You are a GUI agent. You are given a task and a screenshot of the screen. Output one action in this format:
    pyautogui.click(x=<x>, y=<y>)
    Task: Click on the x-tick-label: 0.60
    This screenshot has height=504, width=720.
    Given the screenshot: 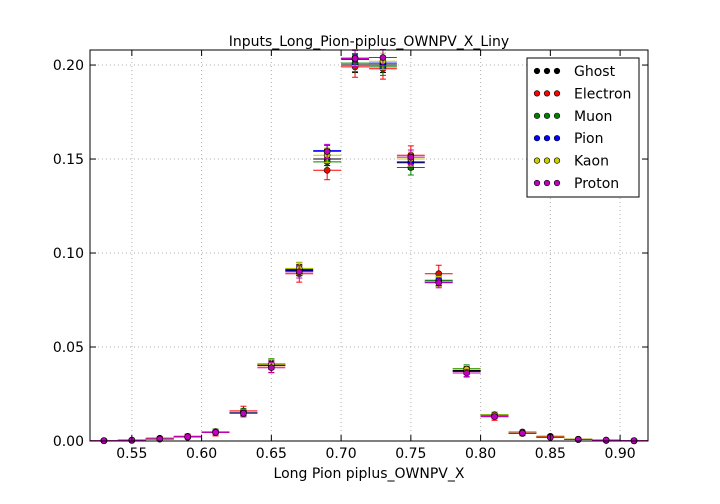 What is the action you would take?
    pyautogui.click(x=201, y=454)
    